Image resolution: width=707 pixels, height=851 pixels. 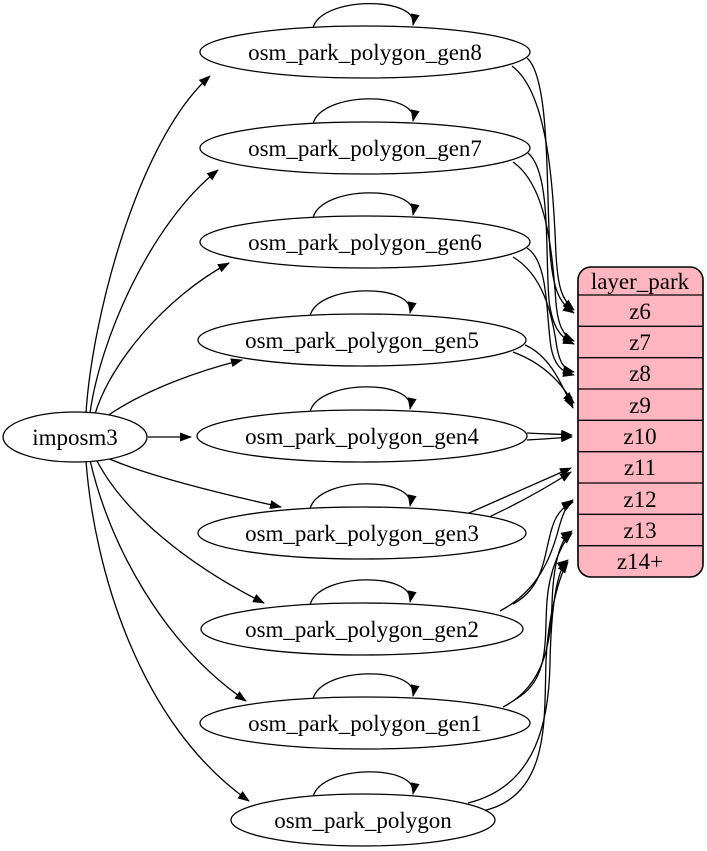 I want to click on row-z12: z12, so click(x=639, y=499).